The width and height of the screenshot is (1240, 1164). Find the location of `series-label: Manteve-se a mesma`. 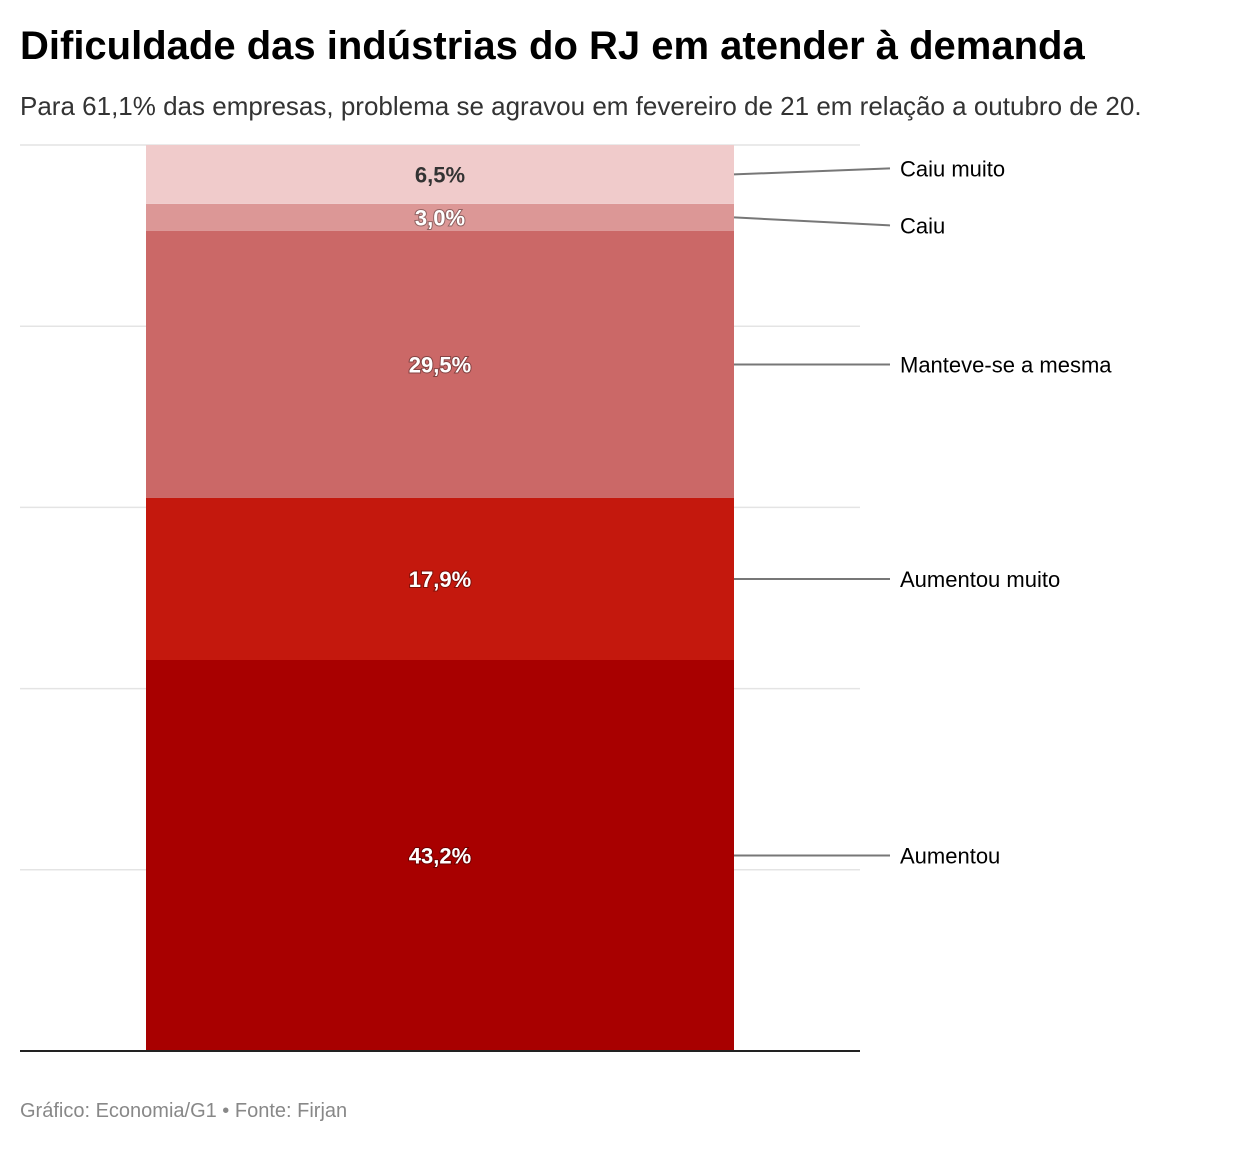

series-label: Manteve-se a mesma is located at coordinates (1006, 364).